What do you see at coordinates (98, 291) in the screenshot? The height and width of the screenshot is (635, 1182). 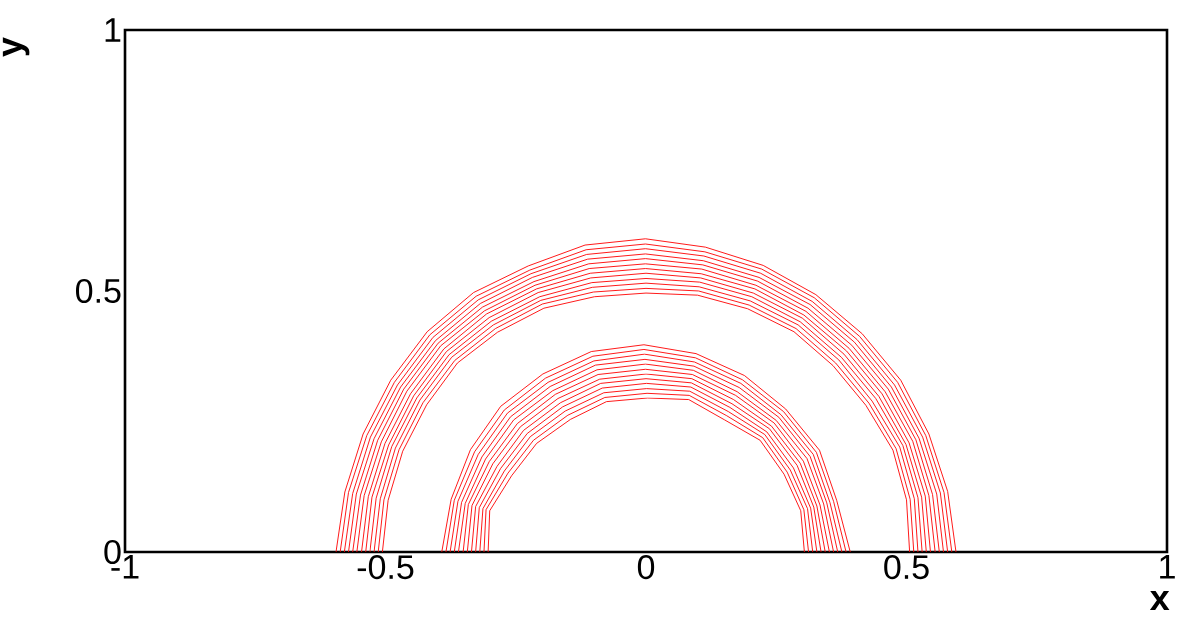 I see `y-tick-label: 0.5` at bounding box center [98, 291].